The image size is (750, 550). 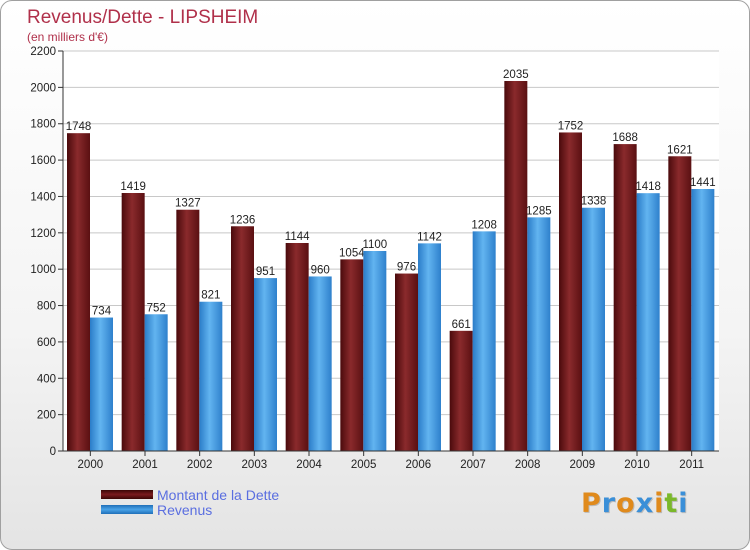 What do you see at coordinates (200, 465) in the screenshot?
I see `x-tick-label: 2002` at bounding box center [200, 465].